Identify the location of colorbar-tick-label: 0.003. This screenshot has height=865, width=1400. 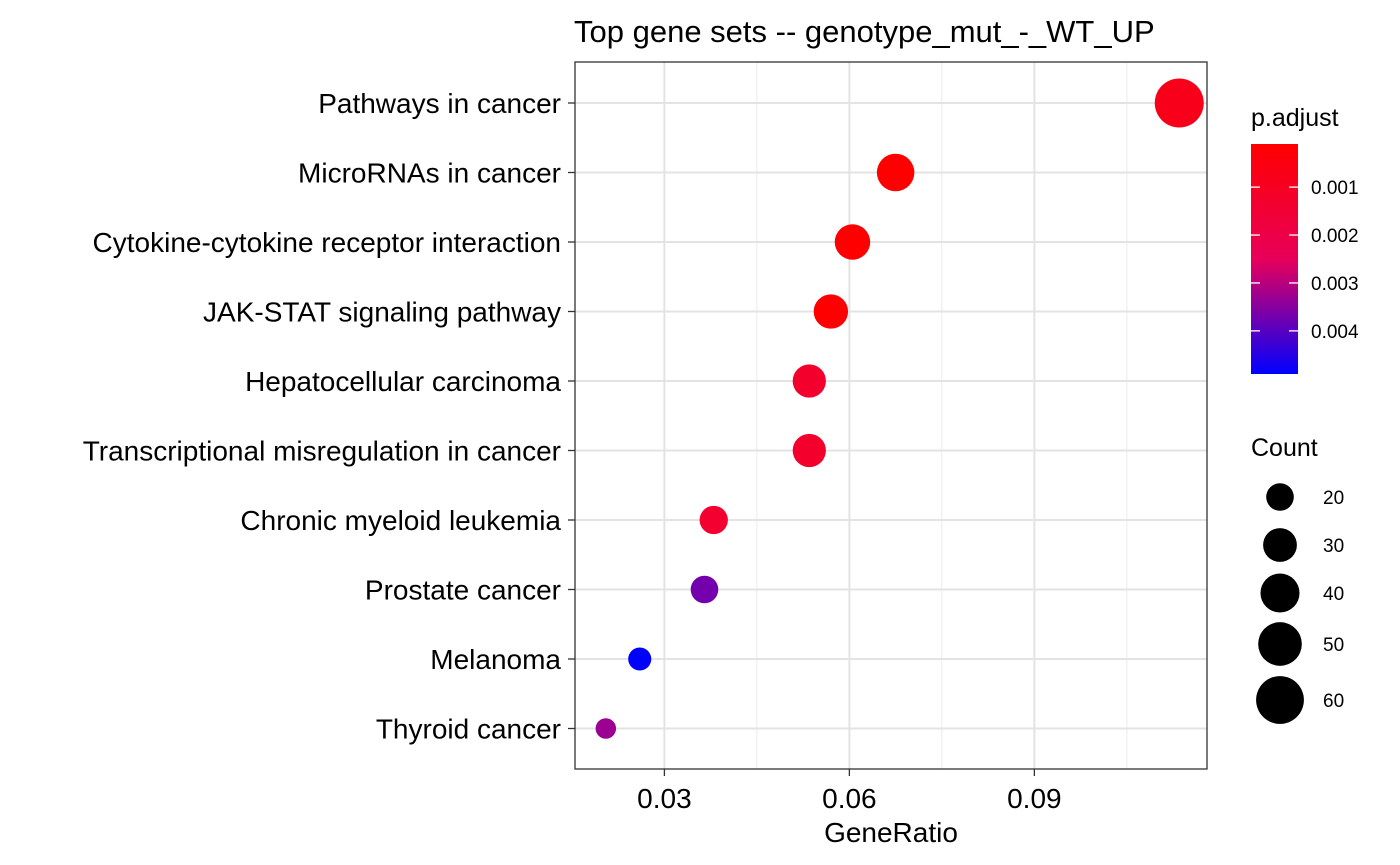
(1335, 284).